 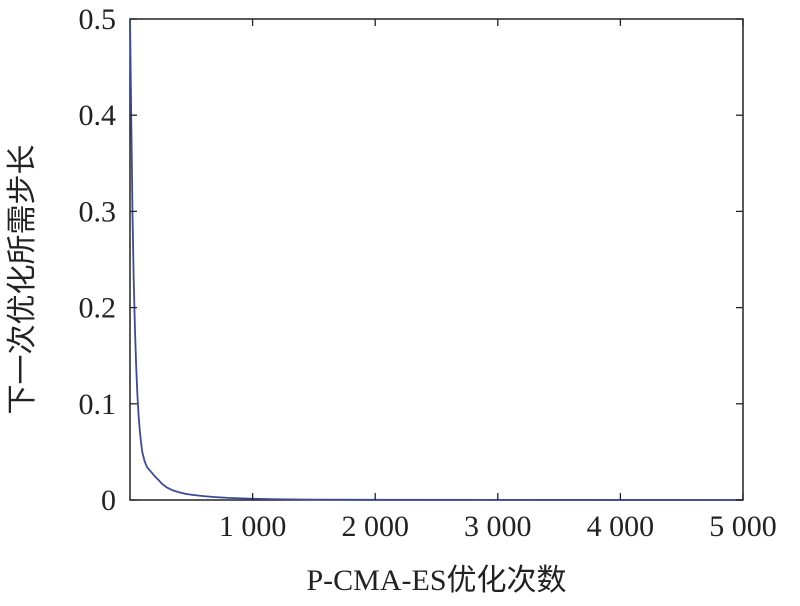 What do you see at coordinates (98, 404) in the screenshot?
I see `y-tick-label: 0.1` at bounding box center [98, 404].